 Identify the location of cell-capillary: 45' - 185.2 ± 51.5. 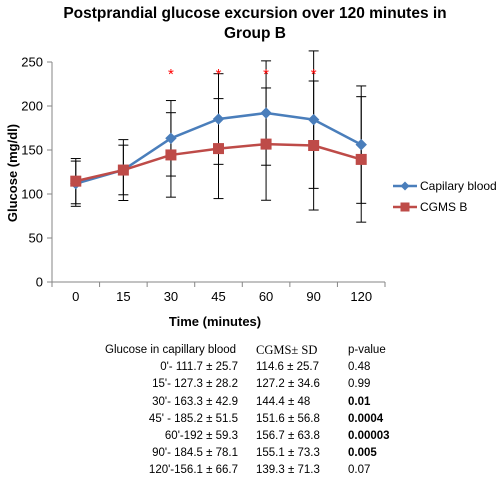
(193, 418).